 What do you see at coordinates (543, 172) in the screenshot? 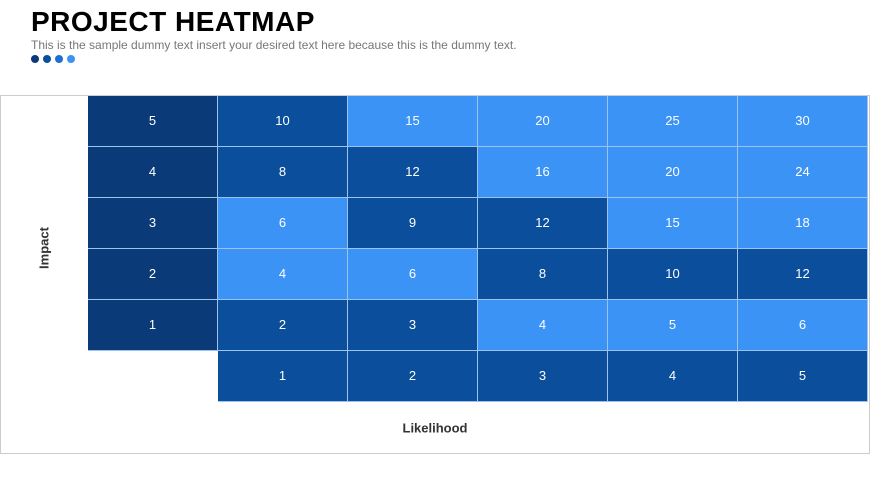
I see `heat-cell: 16` at bounding box center [543, 172].